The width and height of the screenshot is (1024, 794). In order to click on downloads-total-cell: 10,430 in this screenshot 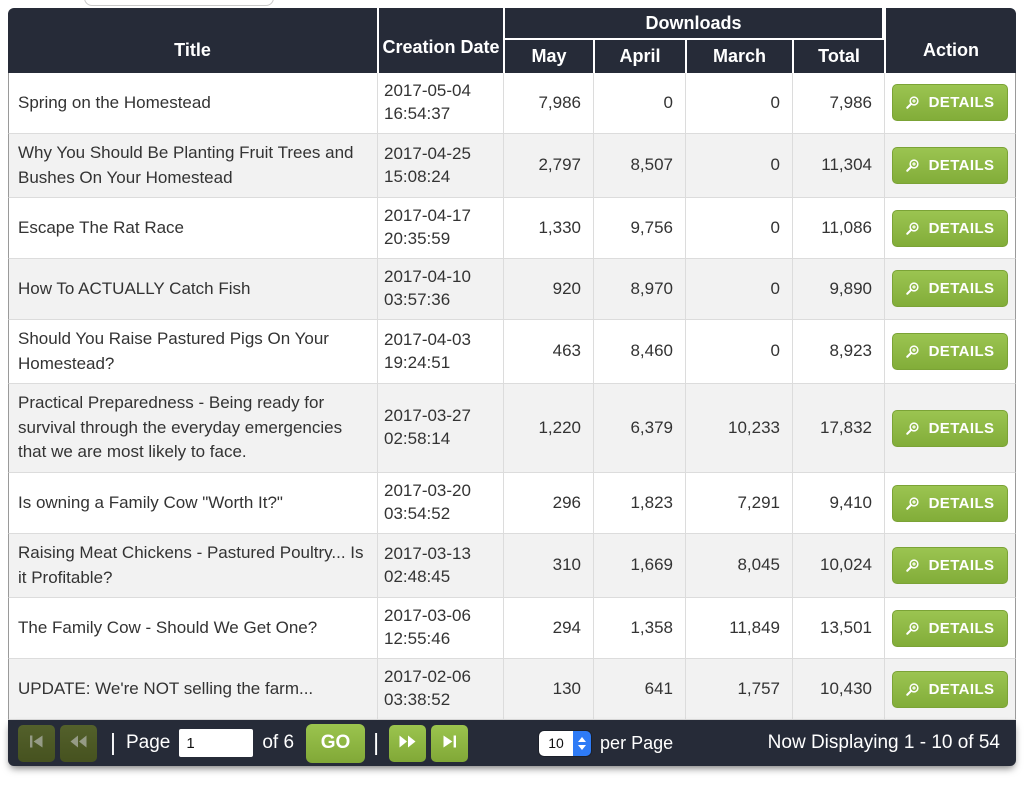, I will do `click(838, 690)`.